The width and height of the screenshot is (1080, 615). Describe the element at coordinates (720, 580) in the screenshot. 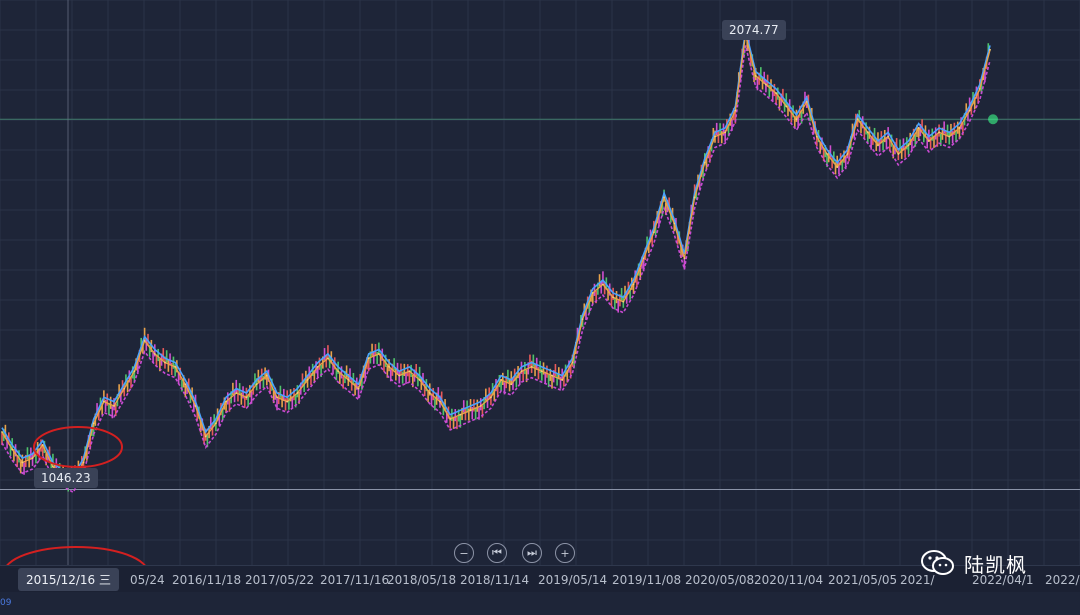

I see `x-tick-label: 2020/05/08` at that location.